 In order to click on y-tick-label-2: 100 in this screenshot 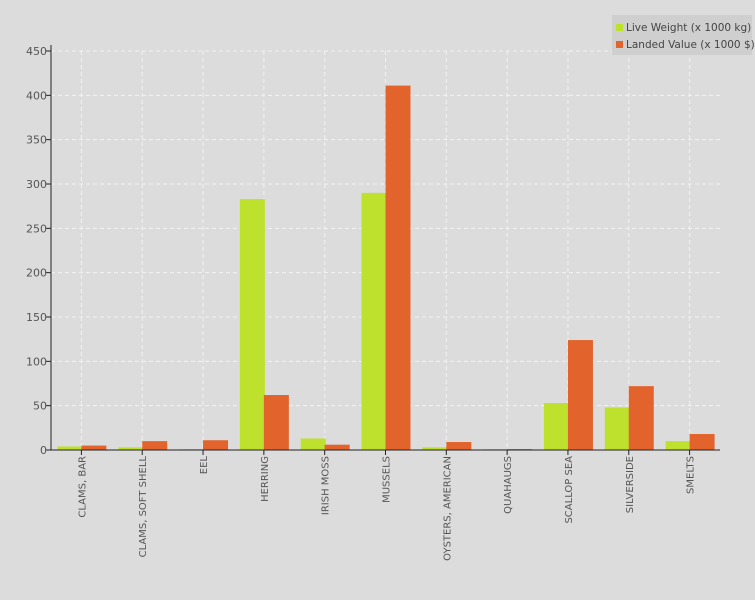, I will do `click(36, 361)`.